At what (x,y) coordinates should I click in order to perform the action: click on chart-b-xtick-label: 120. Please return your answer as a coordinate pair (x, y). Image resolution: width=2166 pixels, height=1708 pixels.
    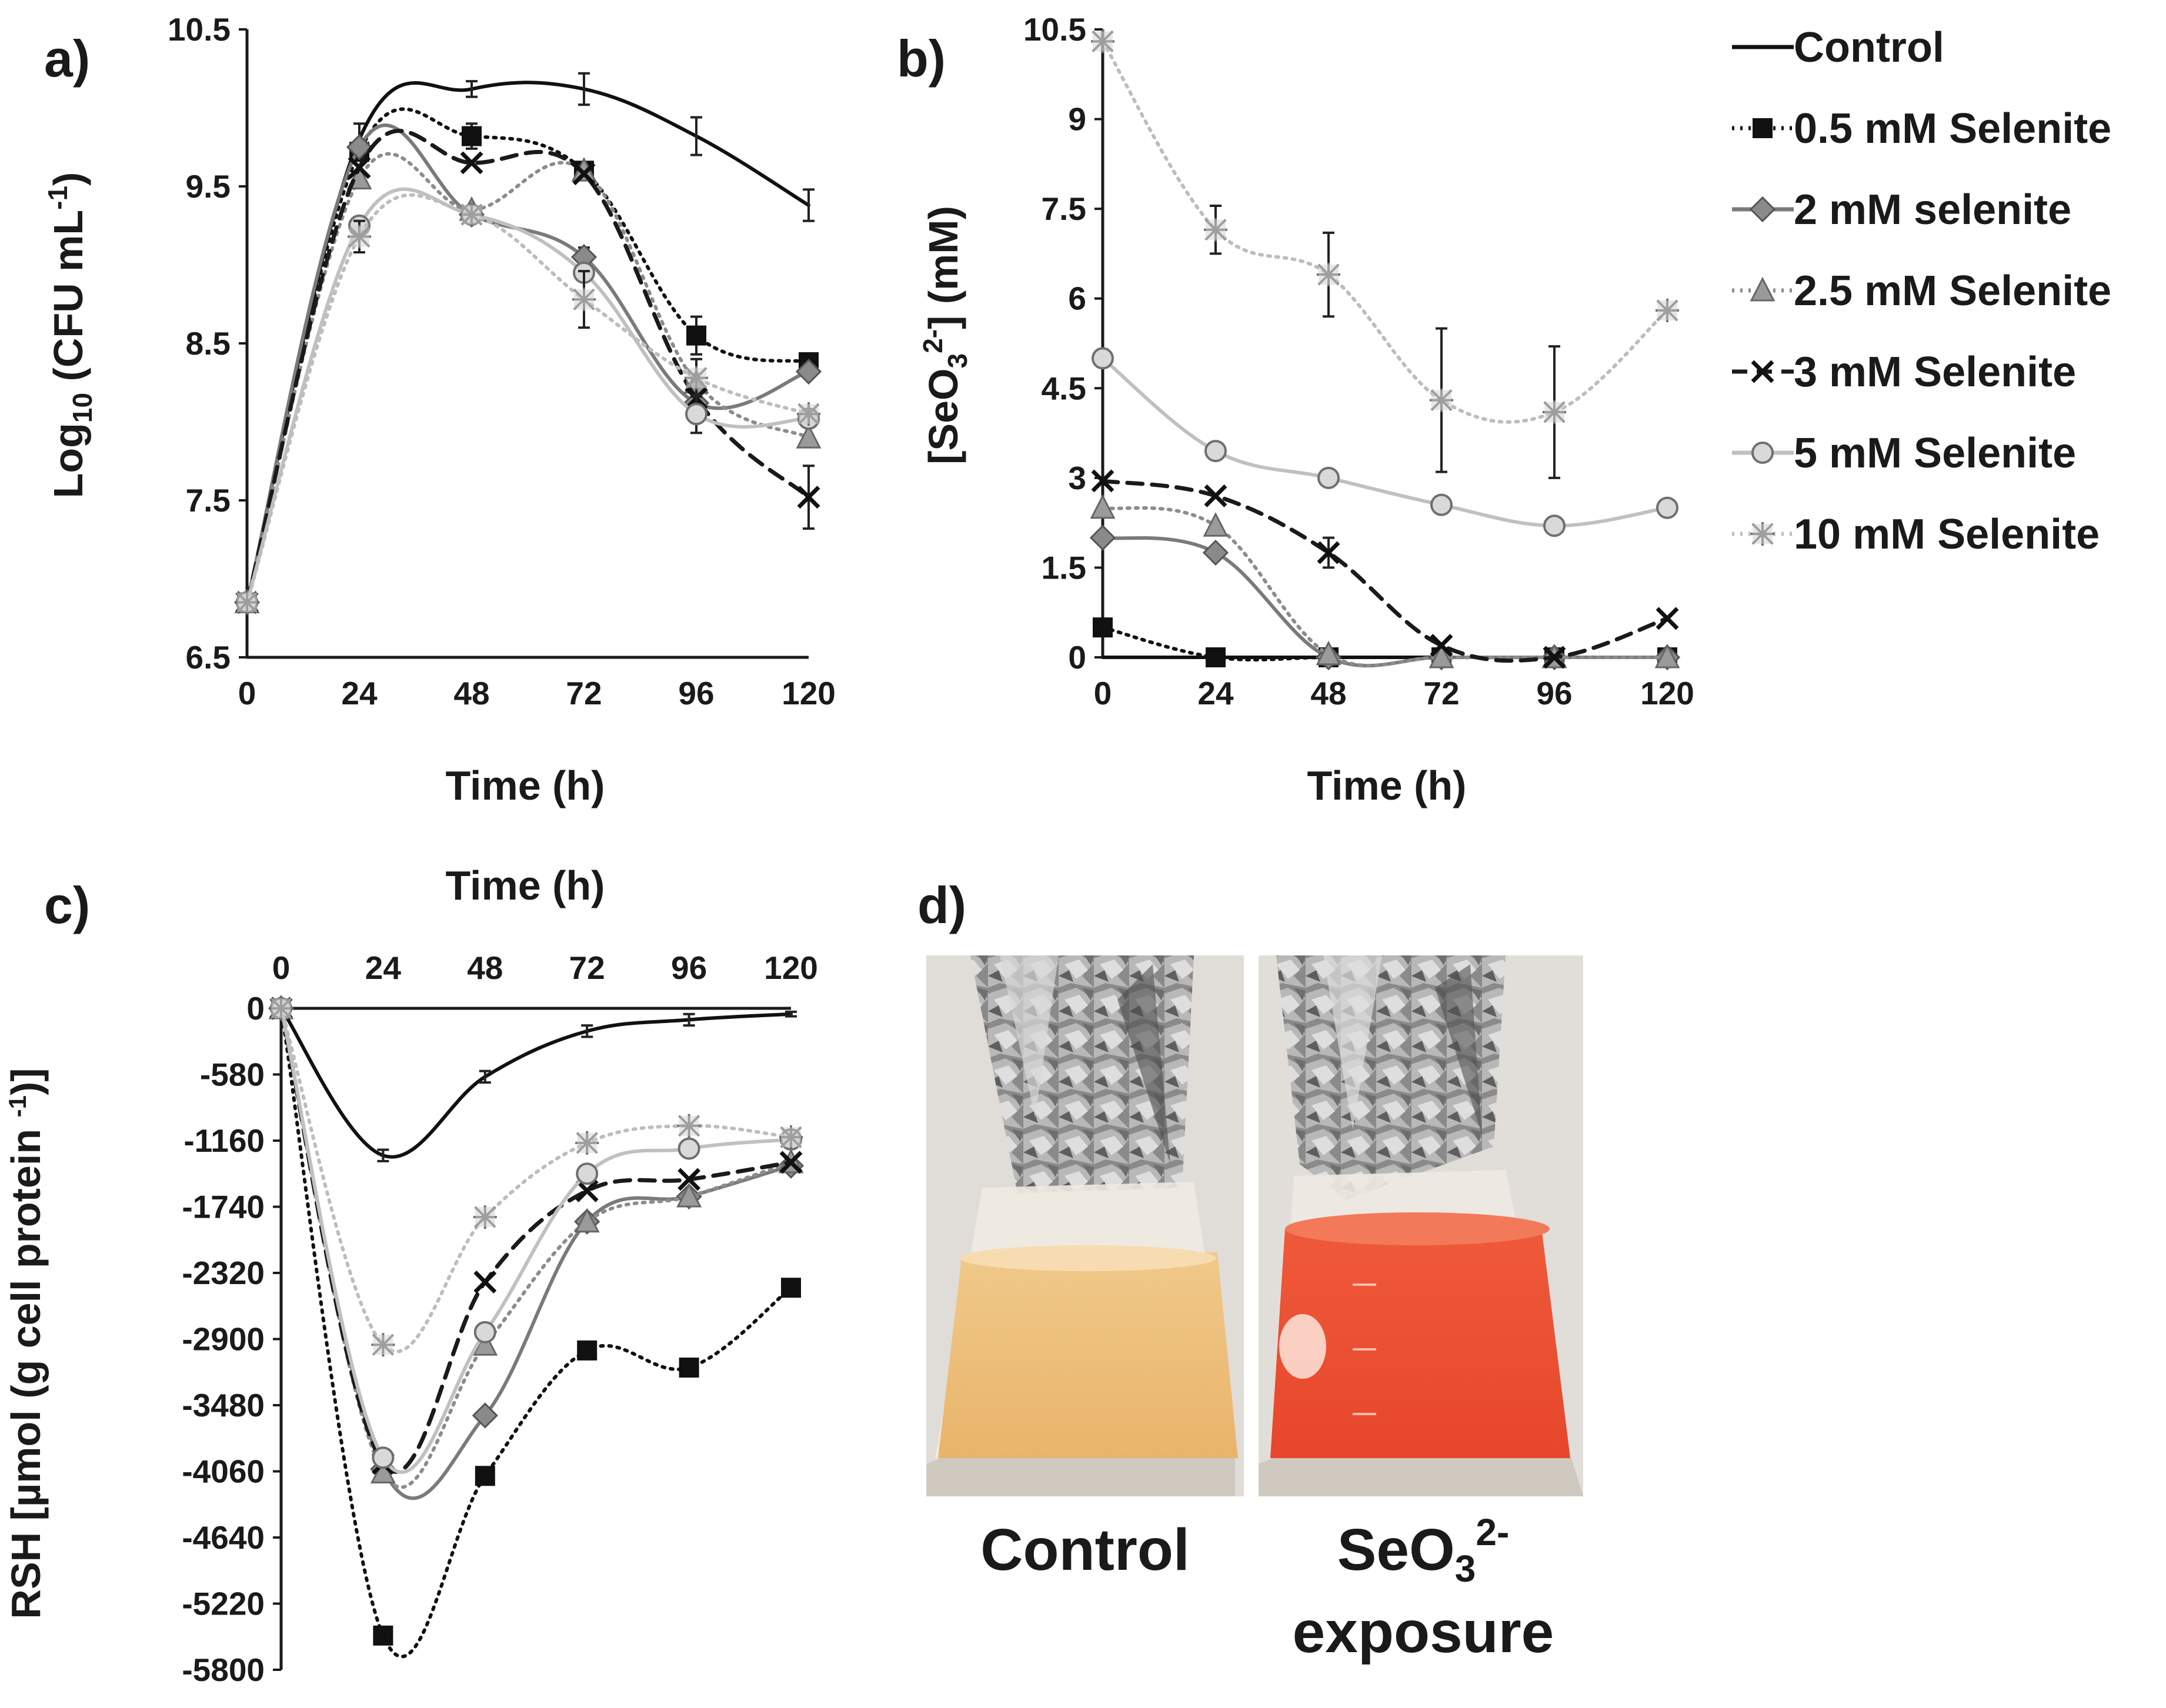
    Looking at the image, I should click on (1667, 693).